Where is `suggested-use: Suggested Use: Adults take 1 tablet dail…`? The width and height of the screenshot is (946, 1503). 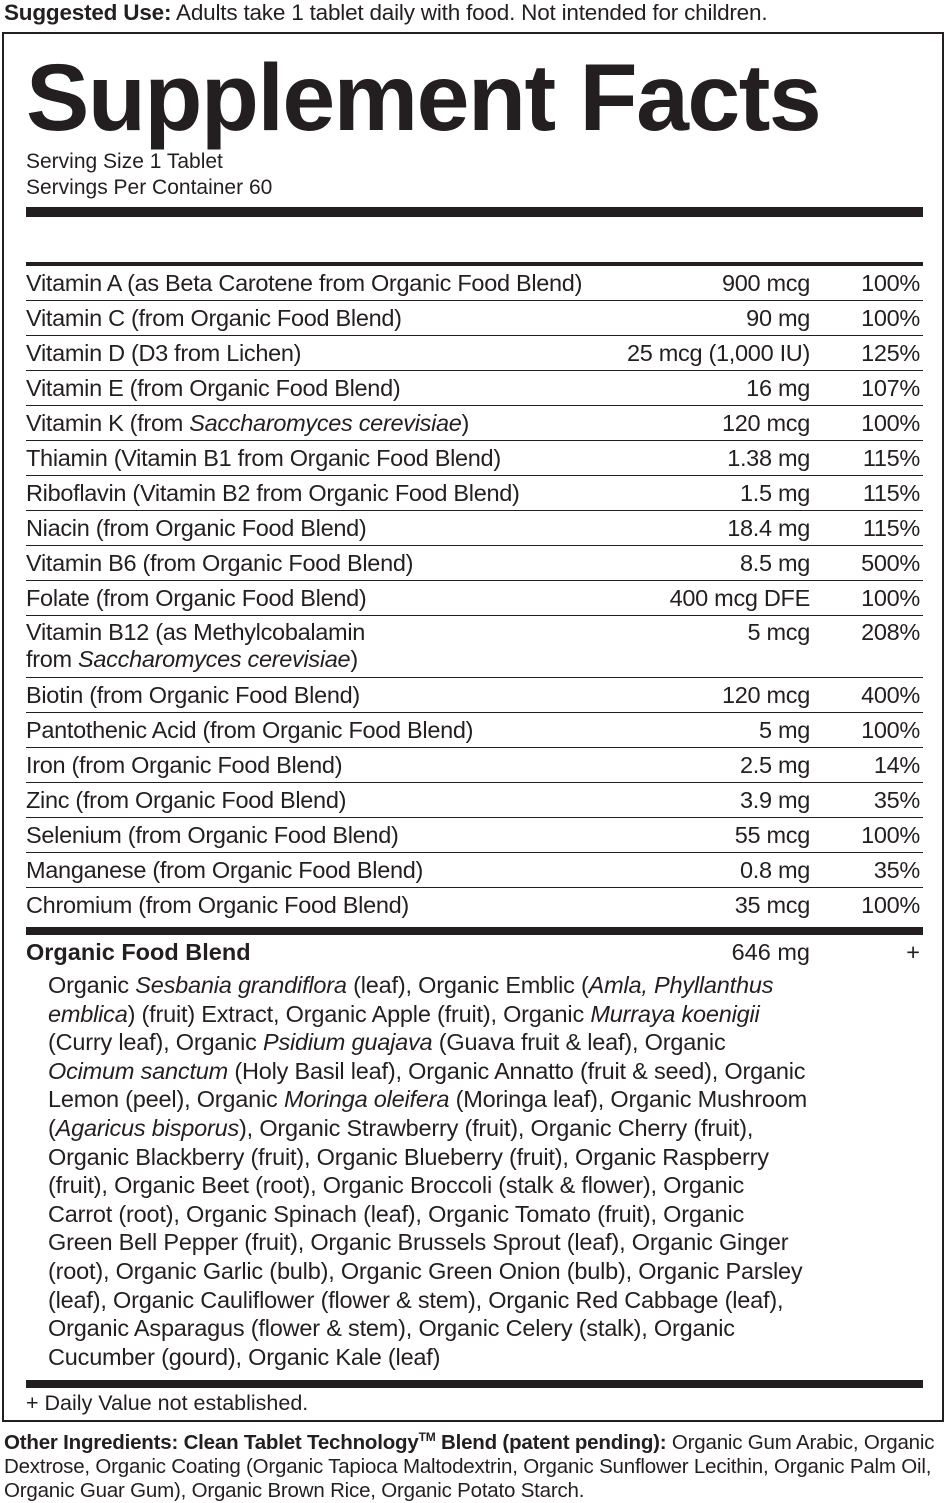 suggested-use: Suggested Use: Adults take 1 tablet dail… is located at coordinates (386, 13).